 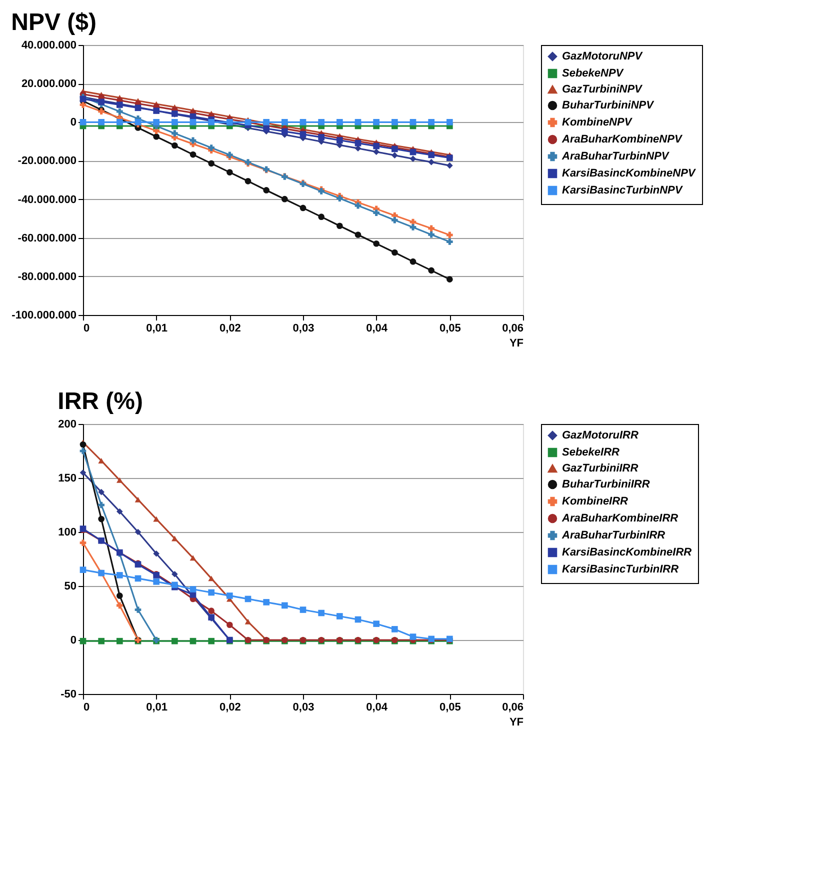 What do you see at coordinates (615, 156) in the screenshot?
I see `legend-label: AraBuharTurbinNPV` at bounding box center [615, 156].